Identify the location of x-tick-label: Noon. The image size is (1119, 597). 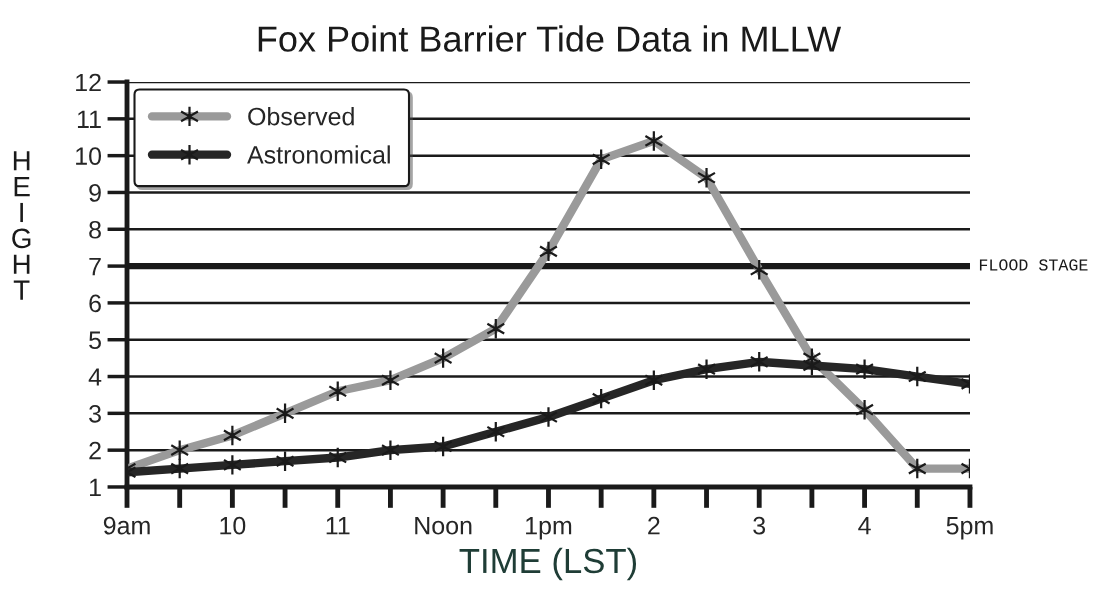
(443, 526).